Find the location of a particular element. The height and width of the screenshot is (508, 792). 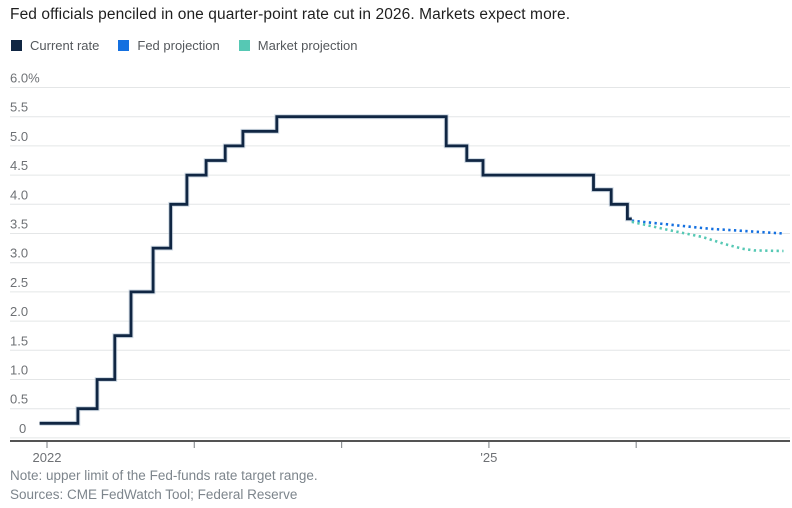

y-axis-label: 6.0% is located at coordinates (25, 78).